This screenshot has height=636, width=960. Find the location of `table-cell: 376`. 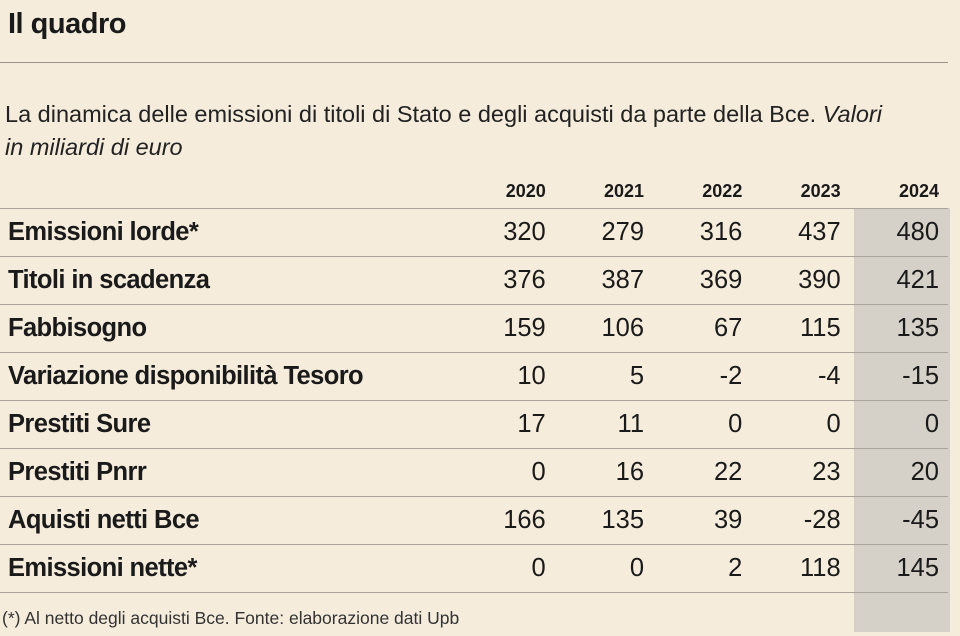

table-cell: 376 is located at coordinates (505, 280).